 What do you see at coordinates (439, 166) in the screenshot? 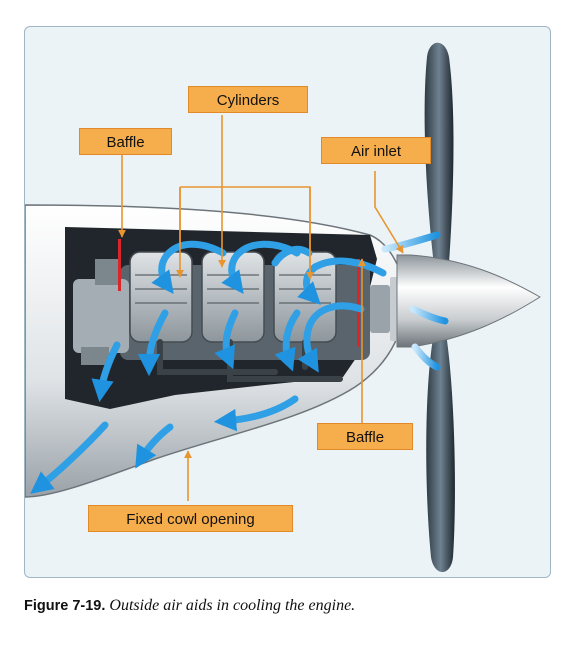
I see `propeller-blade-upper` at bounding box center [439, 166].